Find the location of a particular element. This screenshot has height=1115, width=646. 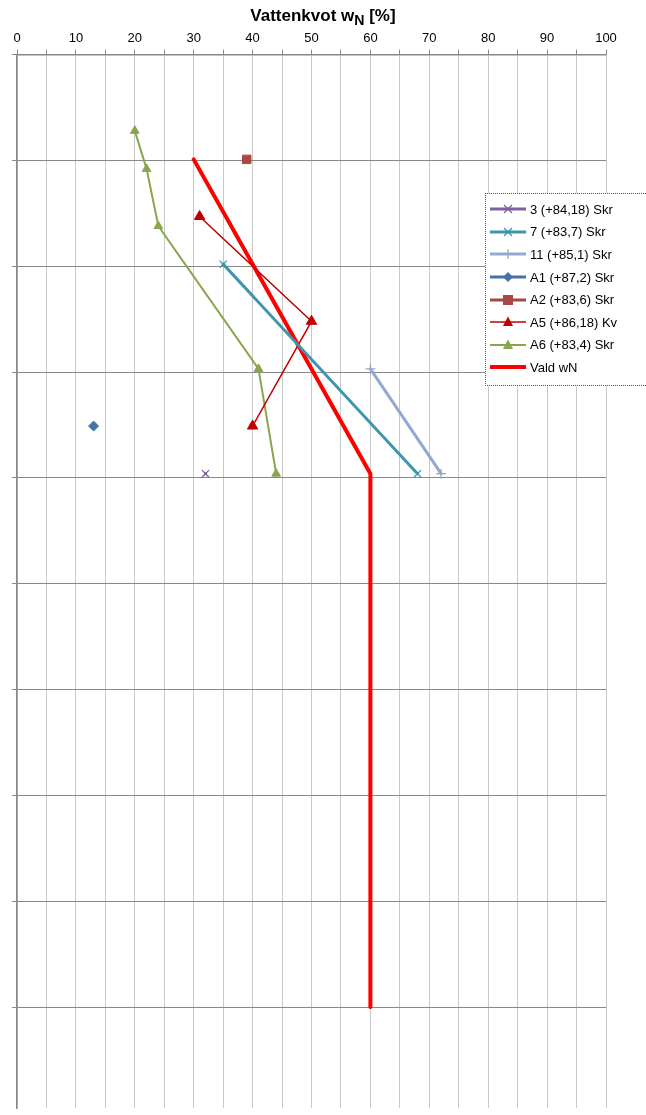

x-tick-label: 60 is located at coordinates (370, 38).